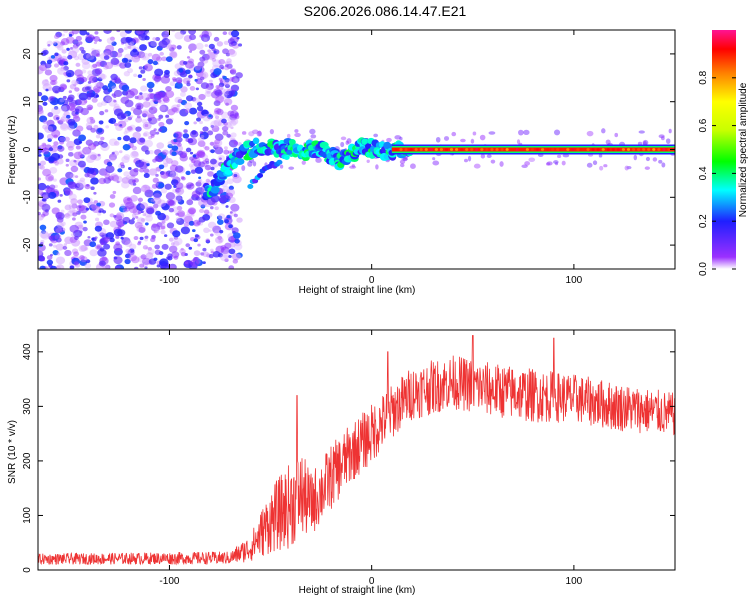 Image resolution: width=750 pixels, height=600 pixels. I want to click on colorbar-label: Normalized spectral amplitude, so click(743, 149).